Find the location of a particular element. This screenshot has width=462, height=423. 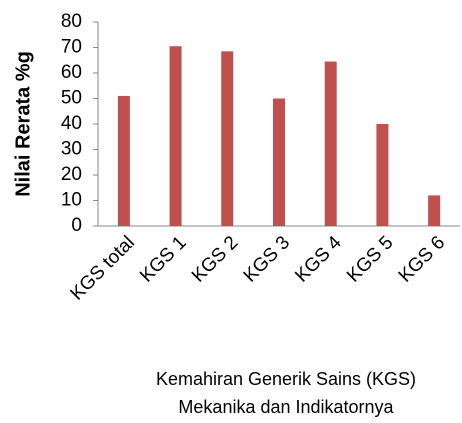

y-tick-label: 60 is located at coordinates (71, 72).